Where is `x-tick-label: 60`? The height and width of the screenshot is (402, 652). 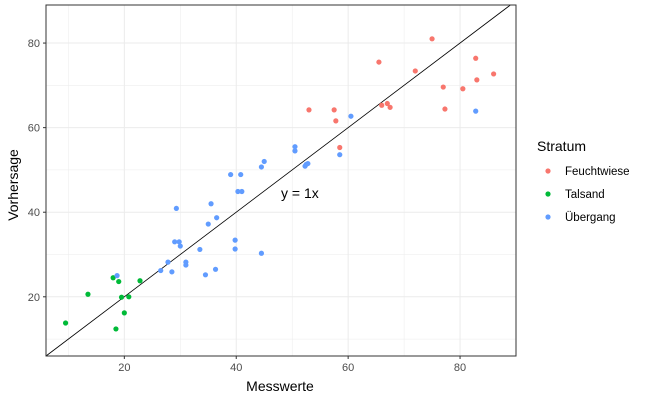
x-tick-label: 60 is located at coordinates (348, 368).